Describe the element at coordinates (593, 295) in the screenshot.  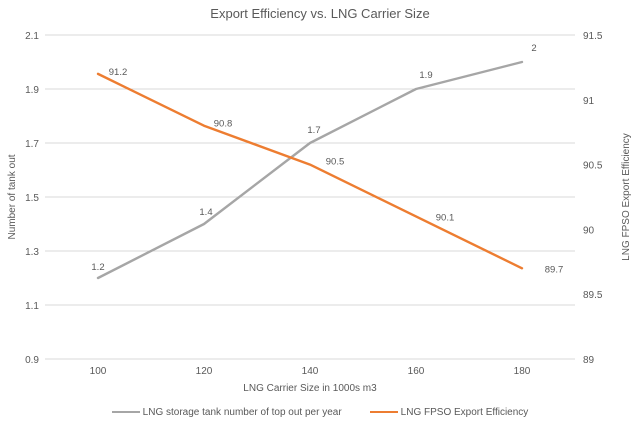
I see `right-axis-tick: 89.5` at that location.